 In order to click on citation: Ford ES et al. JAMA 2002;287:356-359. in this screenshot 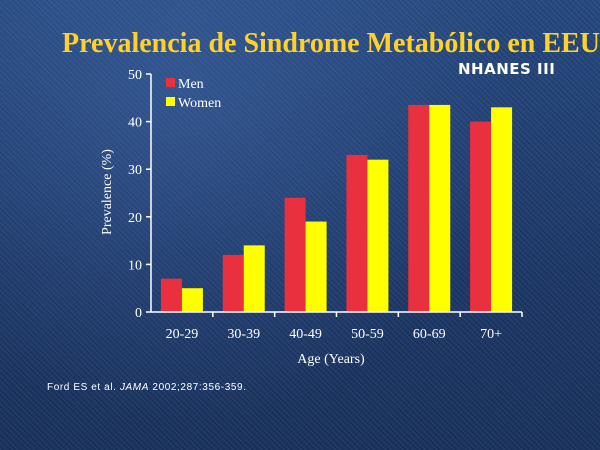, I will do `click(147, 387)`.